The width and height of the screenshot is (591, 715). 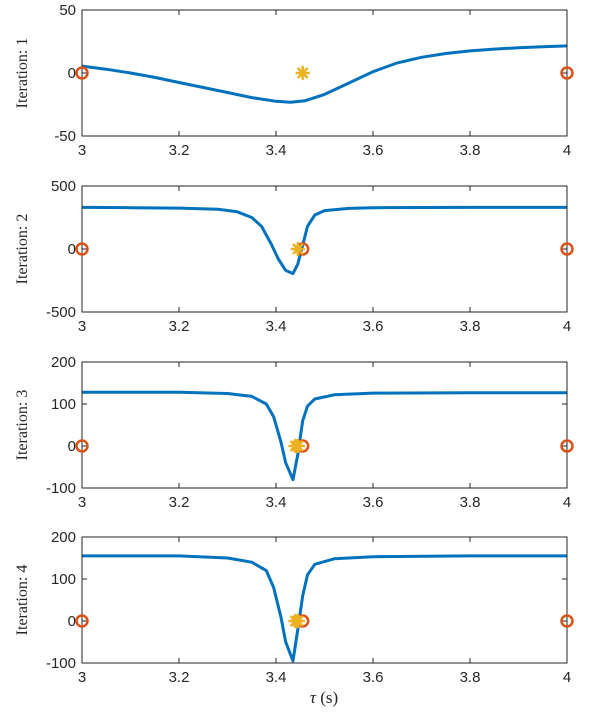 What do you see at coordinates (61, 312) in the screenshot?
I see `y-tick-label: -500` at bounding box center [61, 312].